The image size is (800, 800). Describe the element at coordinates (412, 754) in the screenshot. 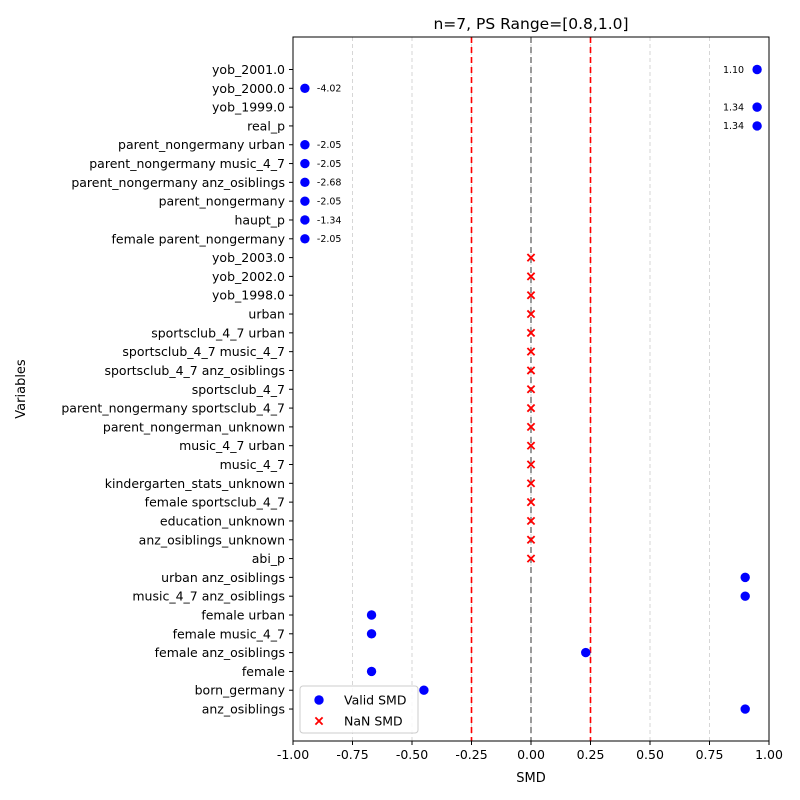

I see `x-tick-label: -0.50` at that location.